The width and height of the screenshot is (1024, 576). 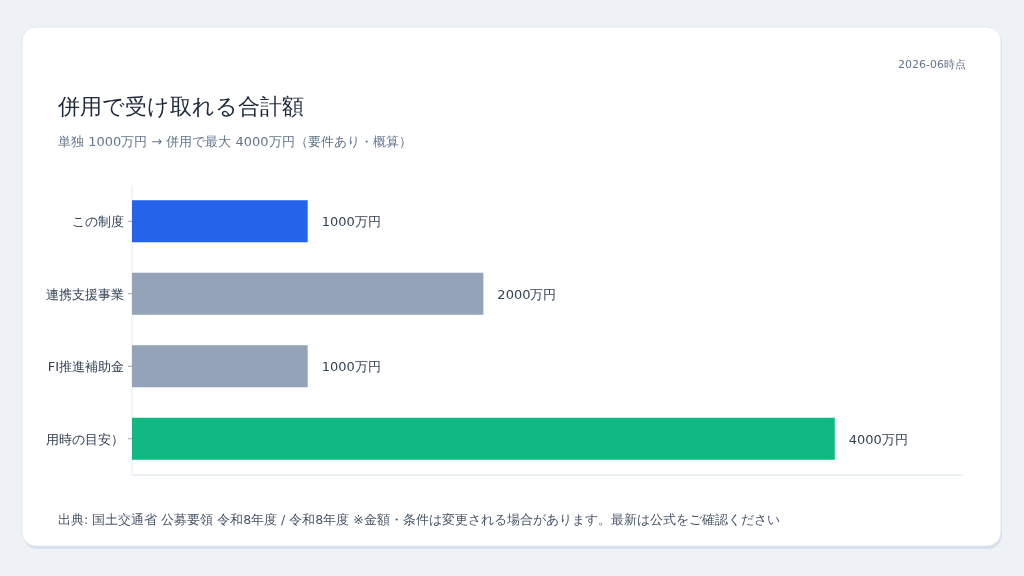 What do you see at coordinates (85, 294) in the screenshot?
I see `tick-label: 連携支援事業` at bounding box center [85, 294].